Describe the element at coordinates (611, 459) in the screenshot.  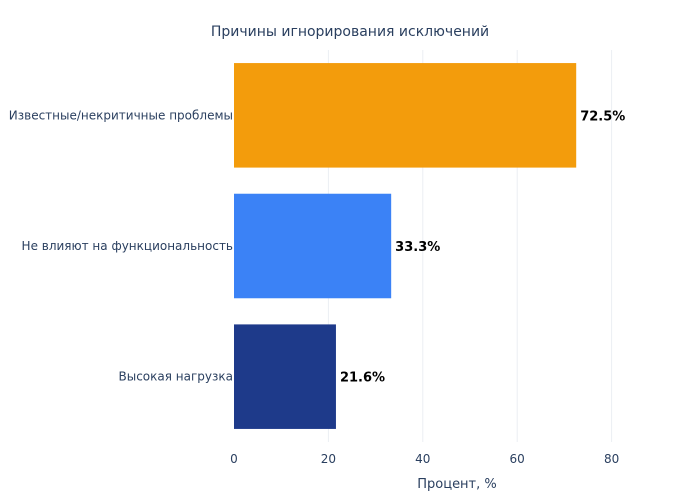
I see `x-tick-label-80: 80` at that location.